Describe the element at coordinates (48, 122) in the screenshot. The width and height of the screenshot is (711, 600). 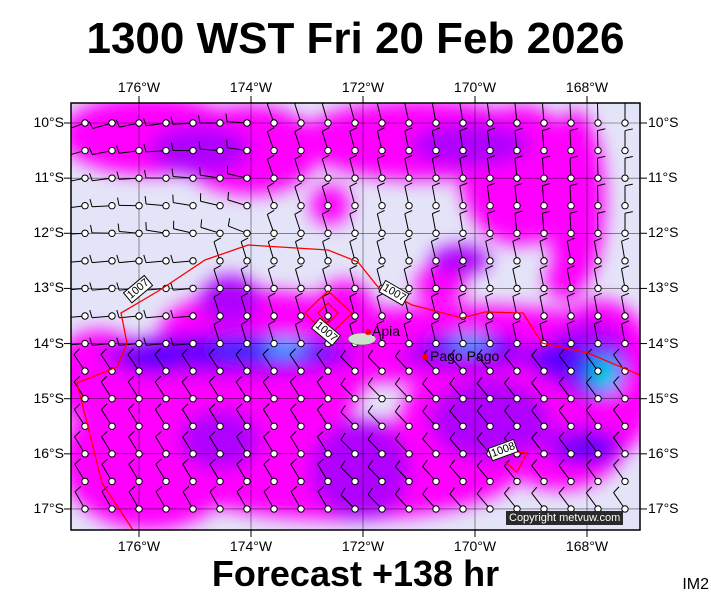
I see `lat-label-left: 10°S` at that location.